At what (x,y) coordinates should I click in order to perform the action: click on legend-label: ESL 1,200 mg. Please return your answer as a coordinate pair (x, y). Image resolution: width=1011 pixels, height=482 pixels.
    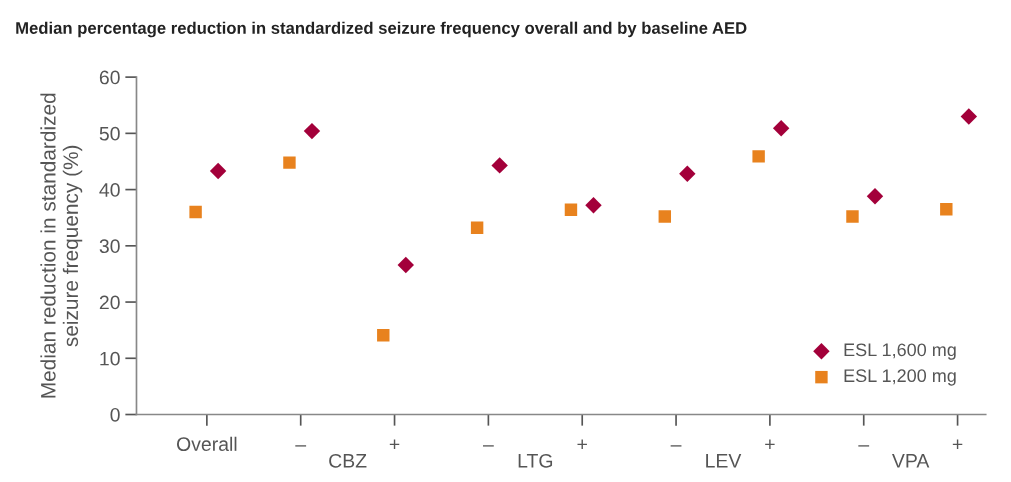
    Looking at the image, I should click on (900, 377).